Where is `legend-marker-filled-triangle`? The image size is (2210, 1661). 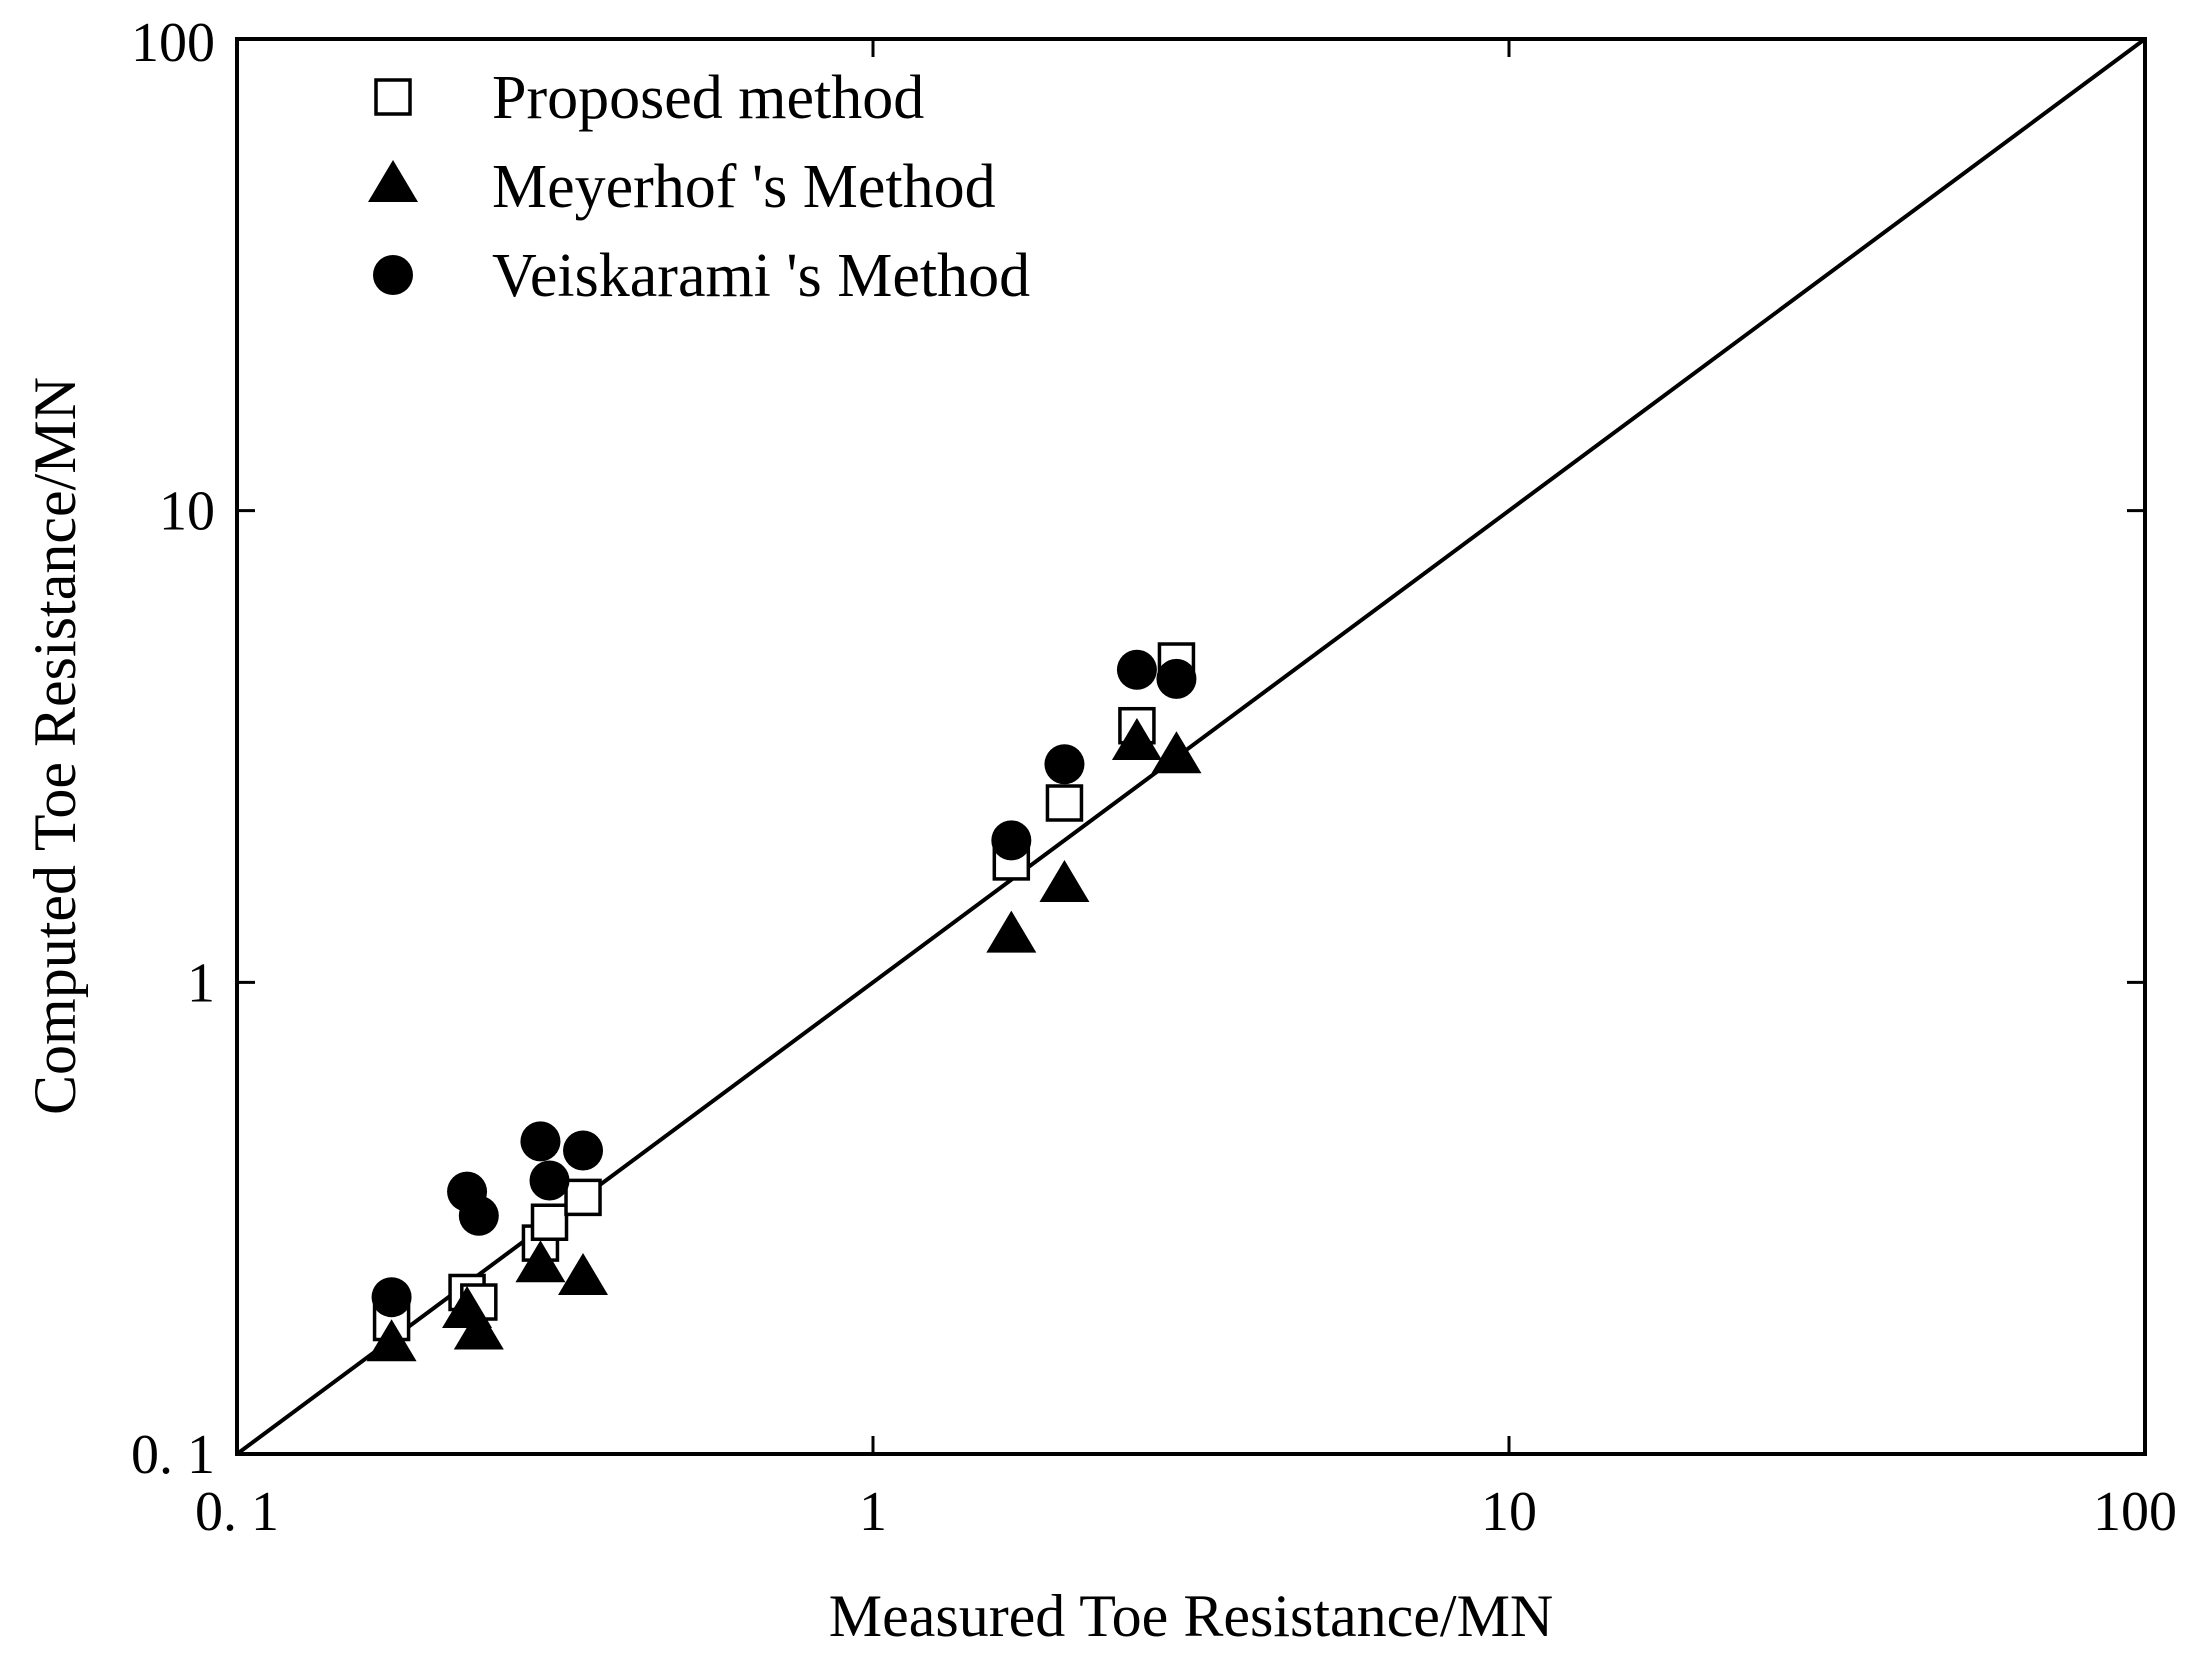
legend-marker-filled-triangle is located at coordinates (393, 180).